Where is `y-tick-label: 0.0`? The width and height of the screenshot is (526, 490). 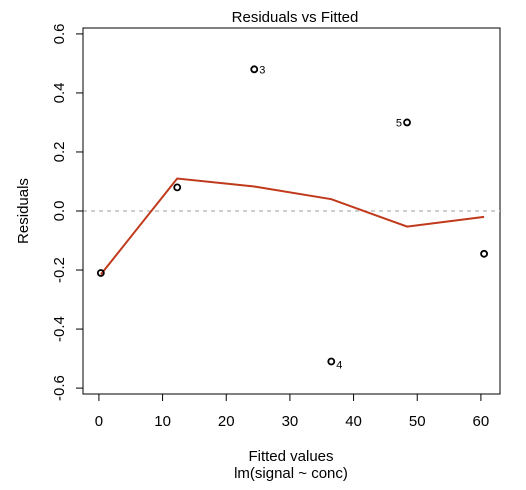 y-tick-label: 0.0 is located at coordinates (59, 211).